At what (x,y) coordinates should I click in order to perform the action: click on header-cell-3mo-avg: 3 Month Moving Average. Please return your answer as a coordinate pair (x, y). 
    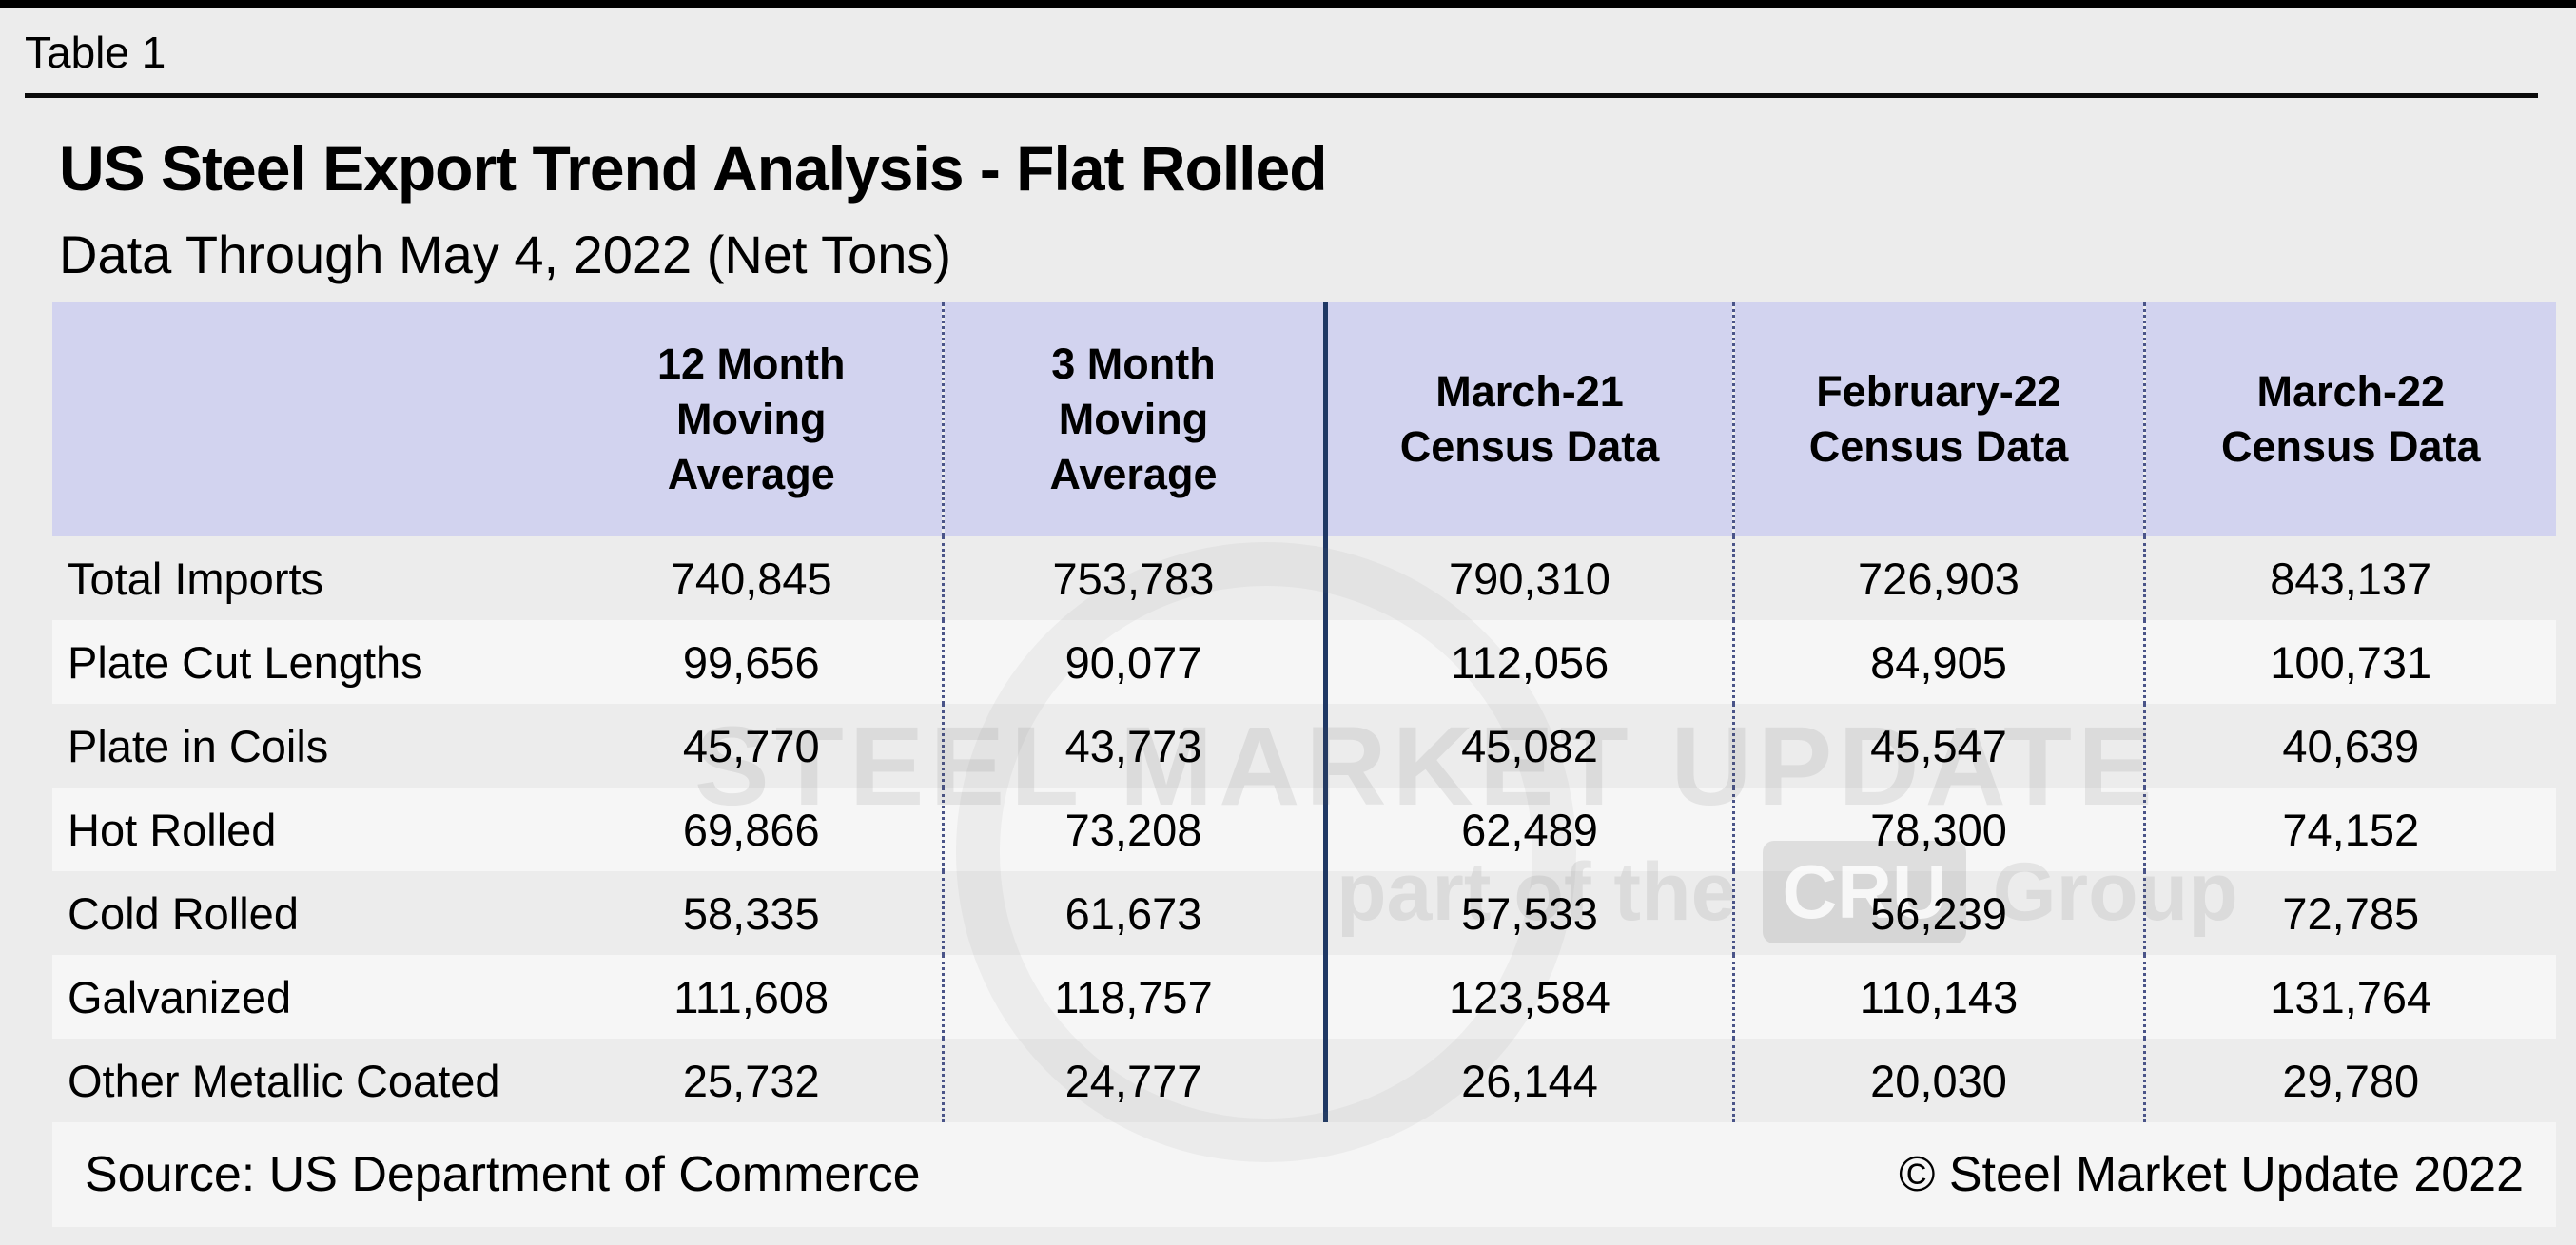
    Looking at the image, I should click on (1133, 419).